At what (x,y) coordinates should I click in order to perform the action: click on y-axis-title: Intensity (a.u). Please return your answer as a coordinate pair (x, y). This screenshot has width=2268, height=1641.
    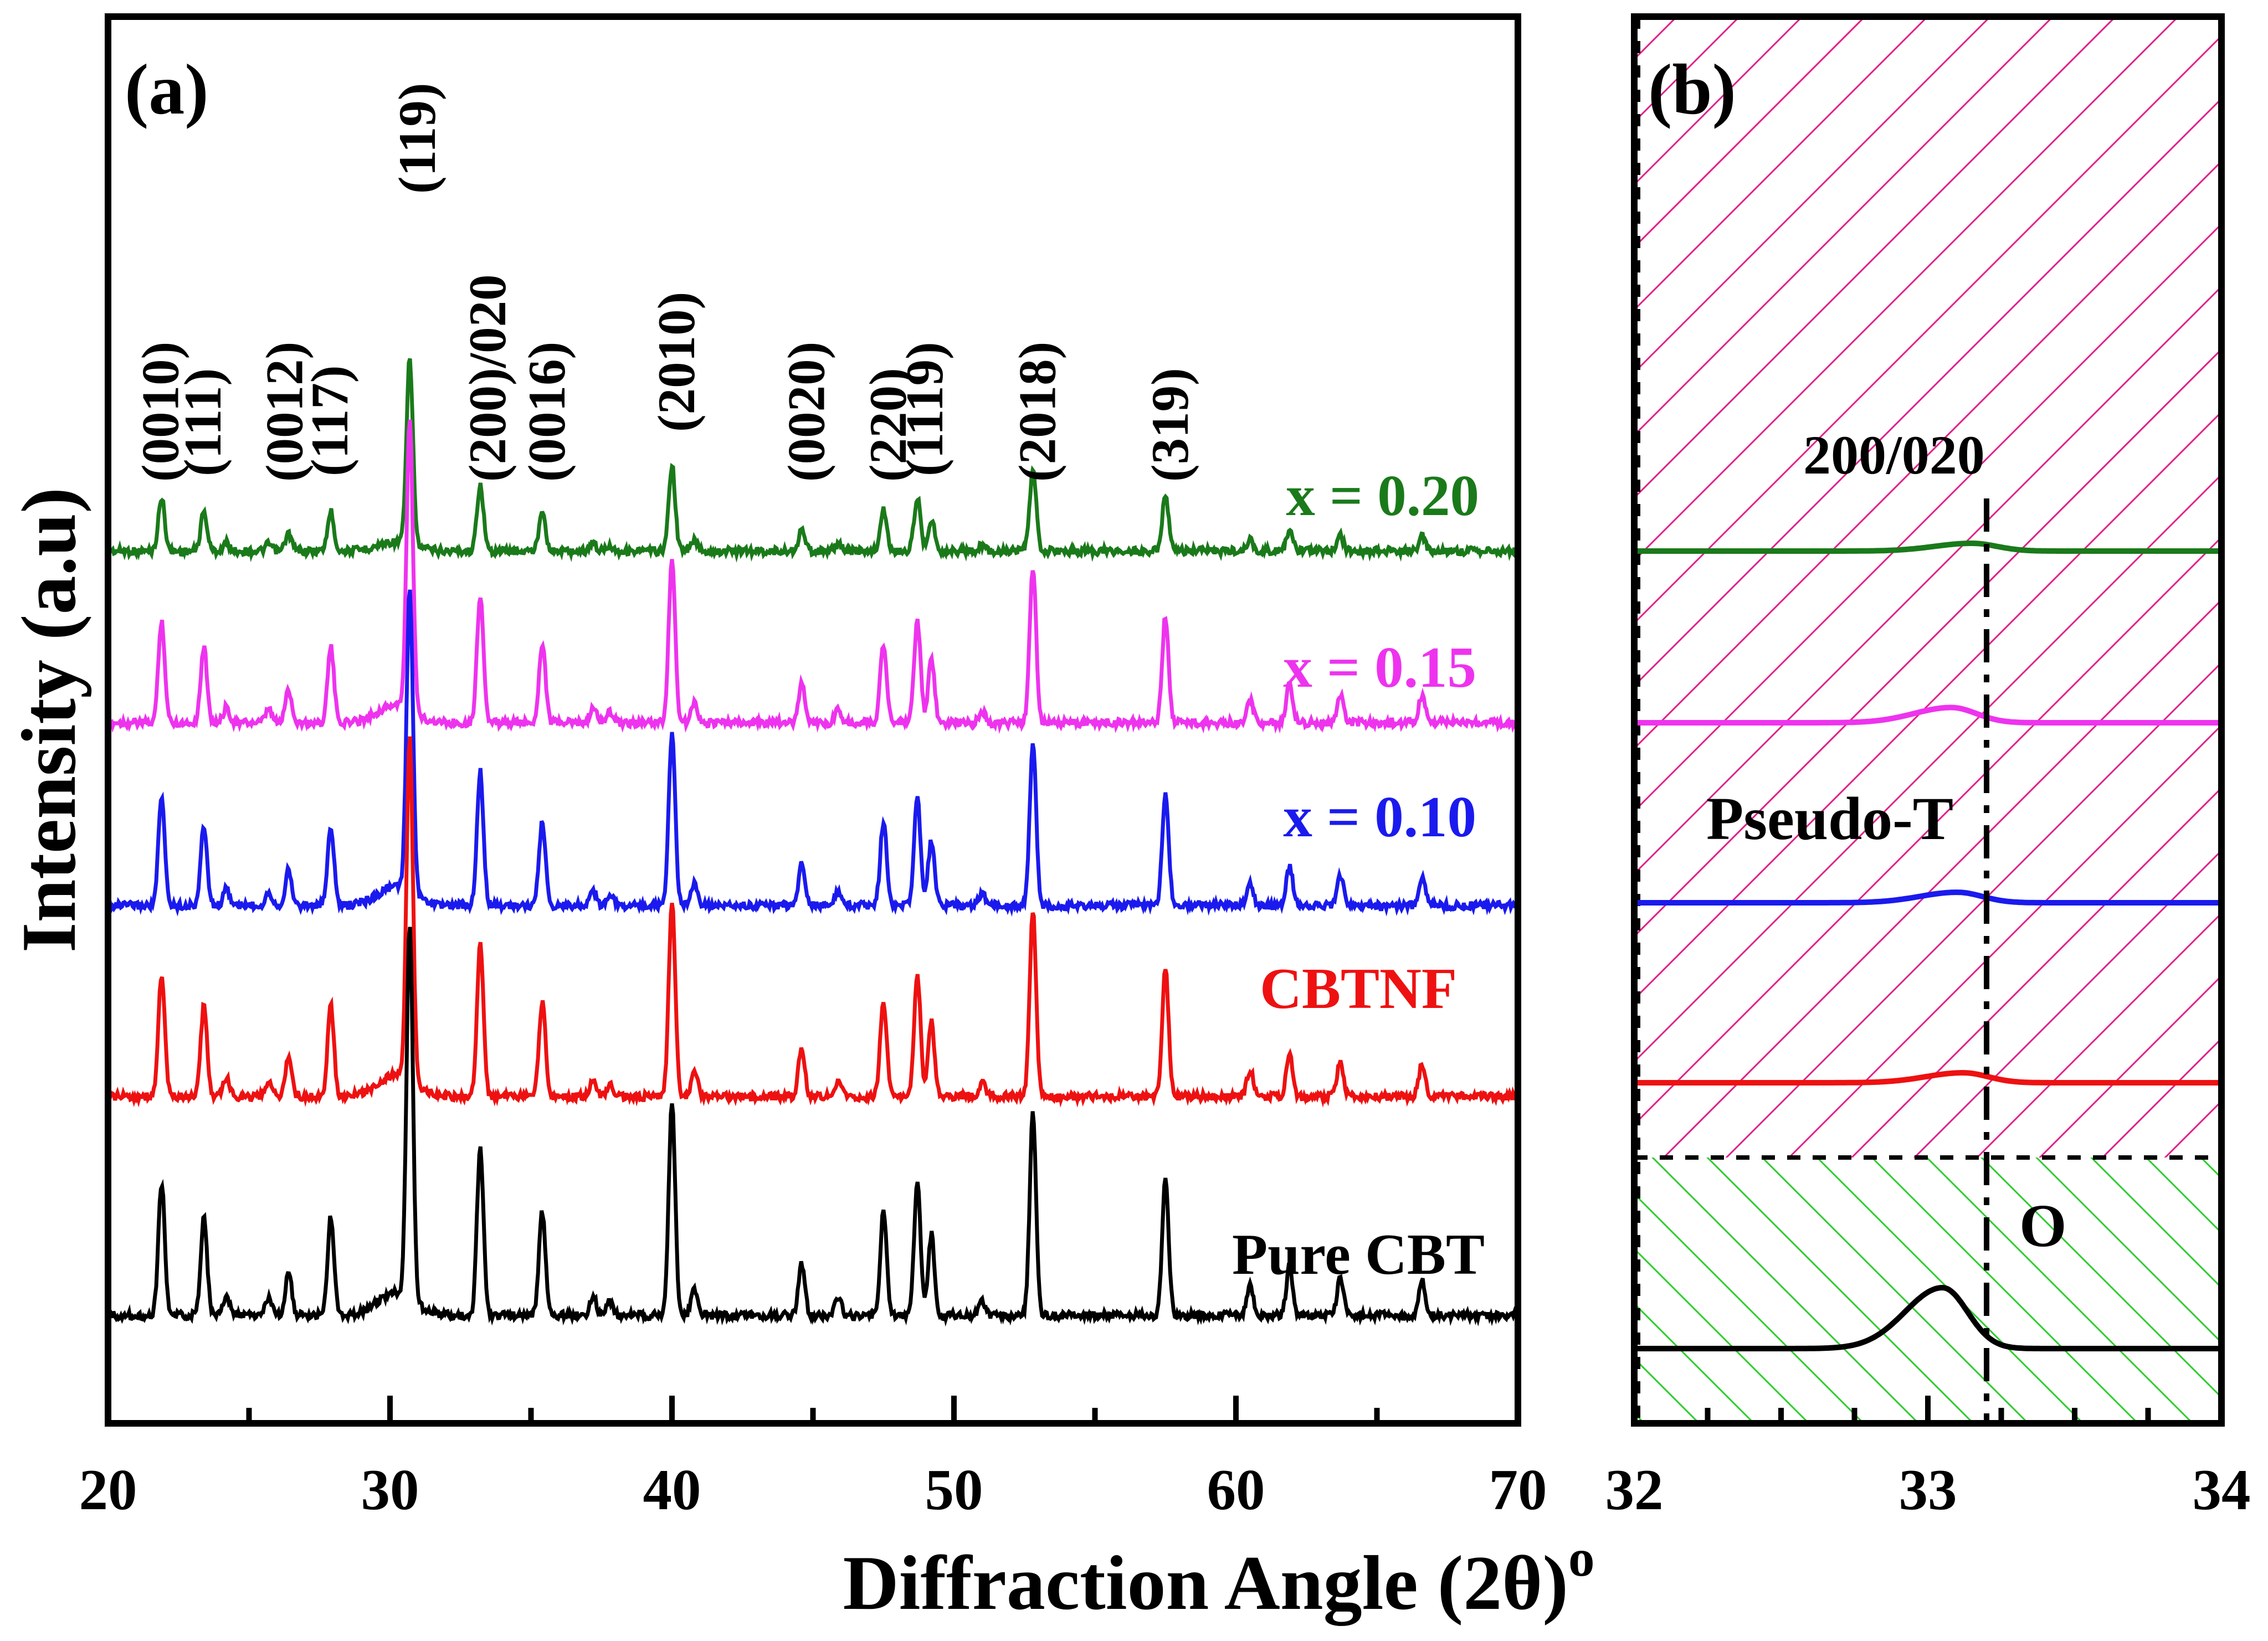
    Looking at the image, I should click on (49, 720).